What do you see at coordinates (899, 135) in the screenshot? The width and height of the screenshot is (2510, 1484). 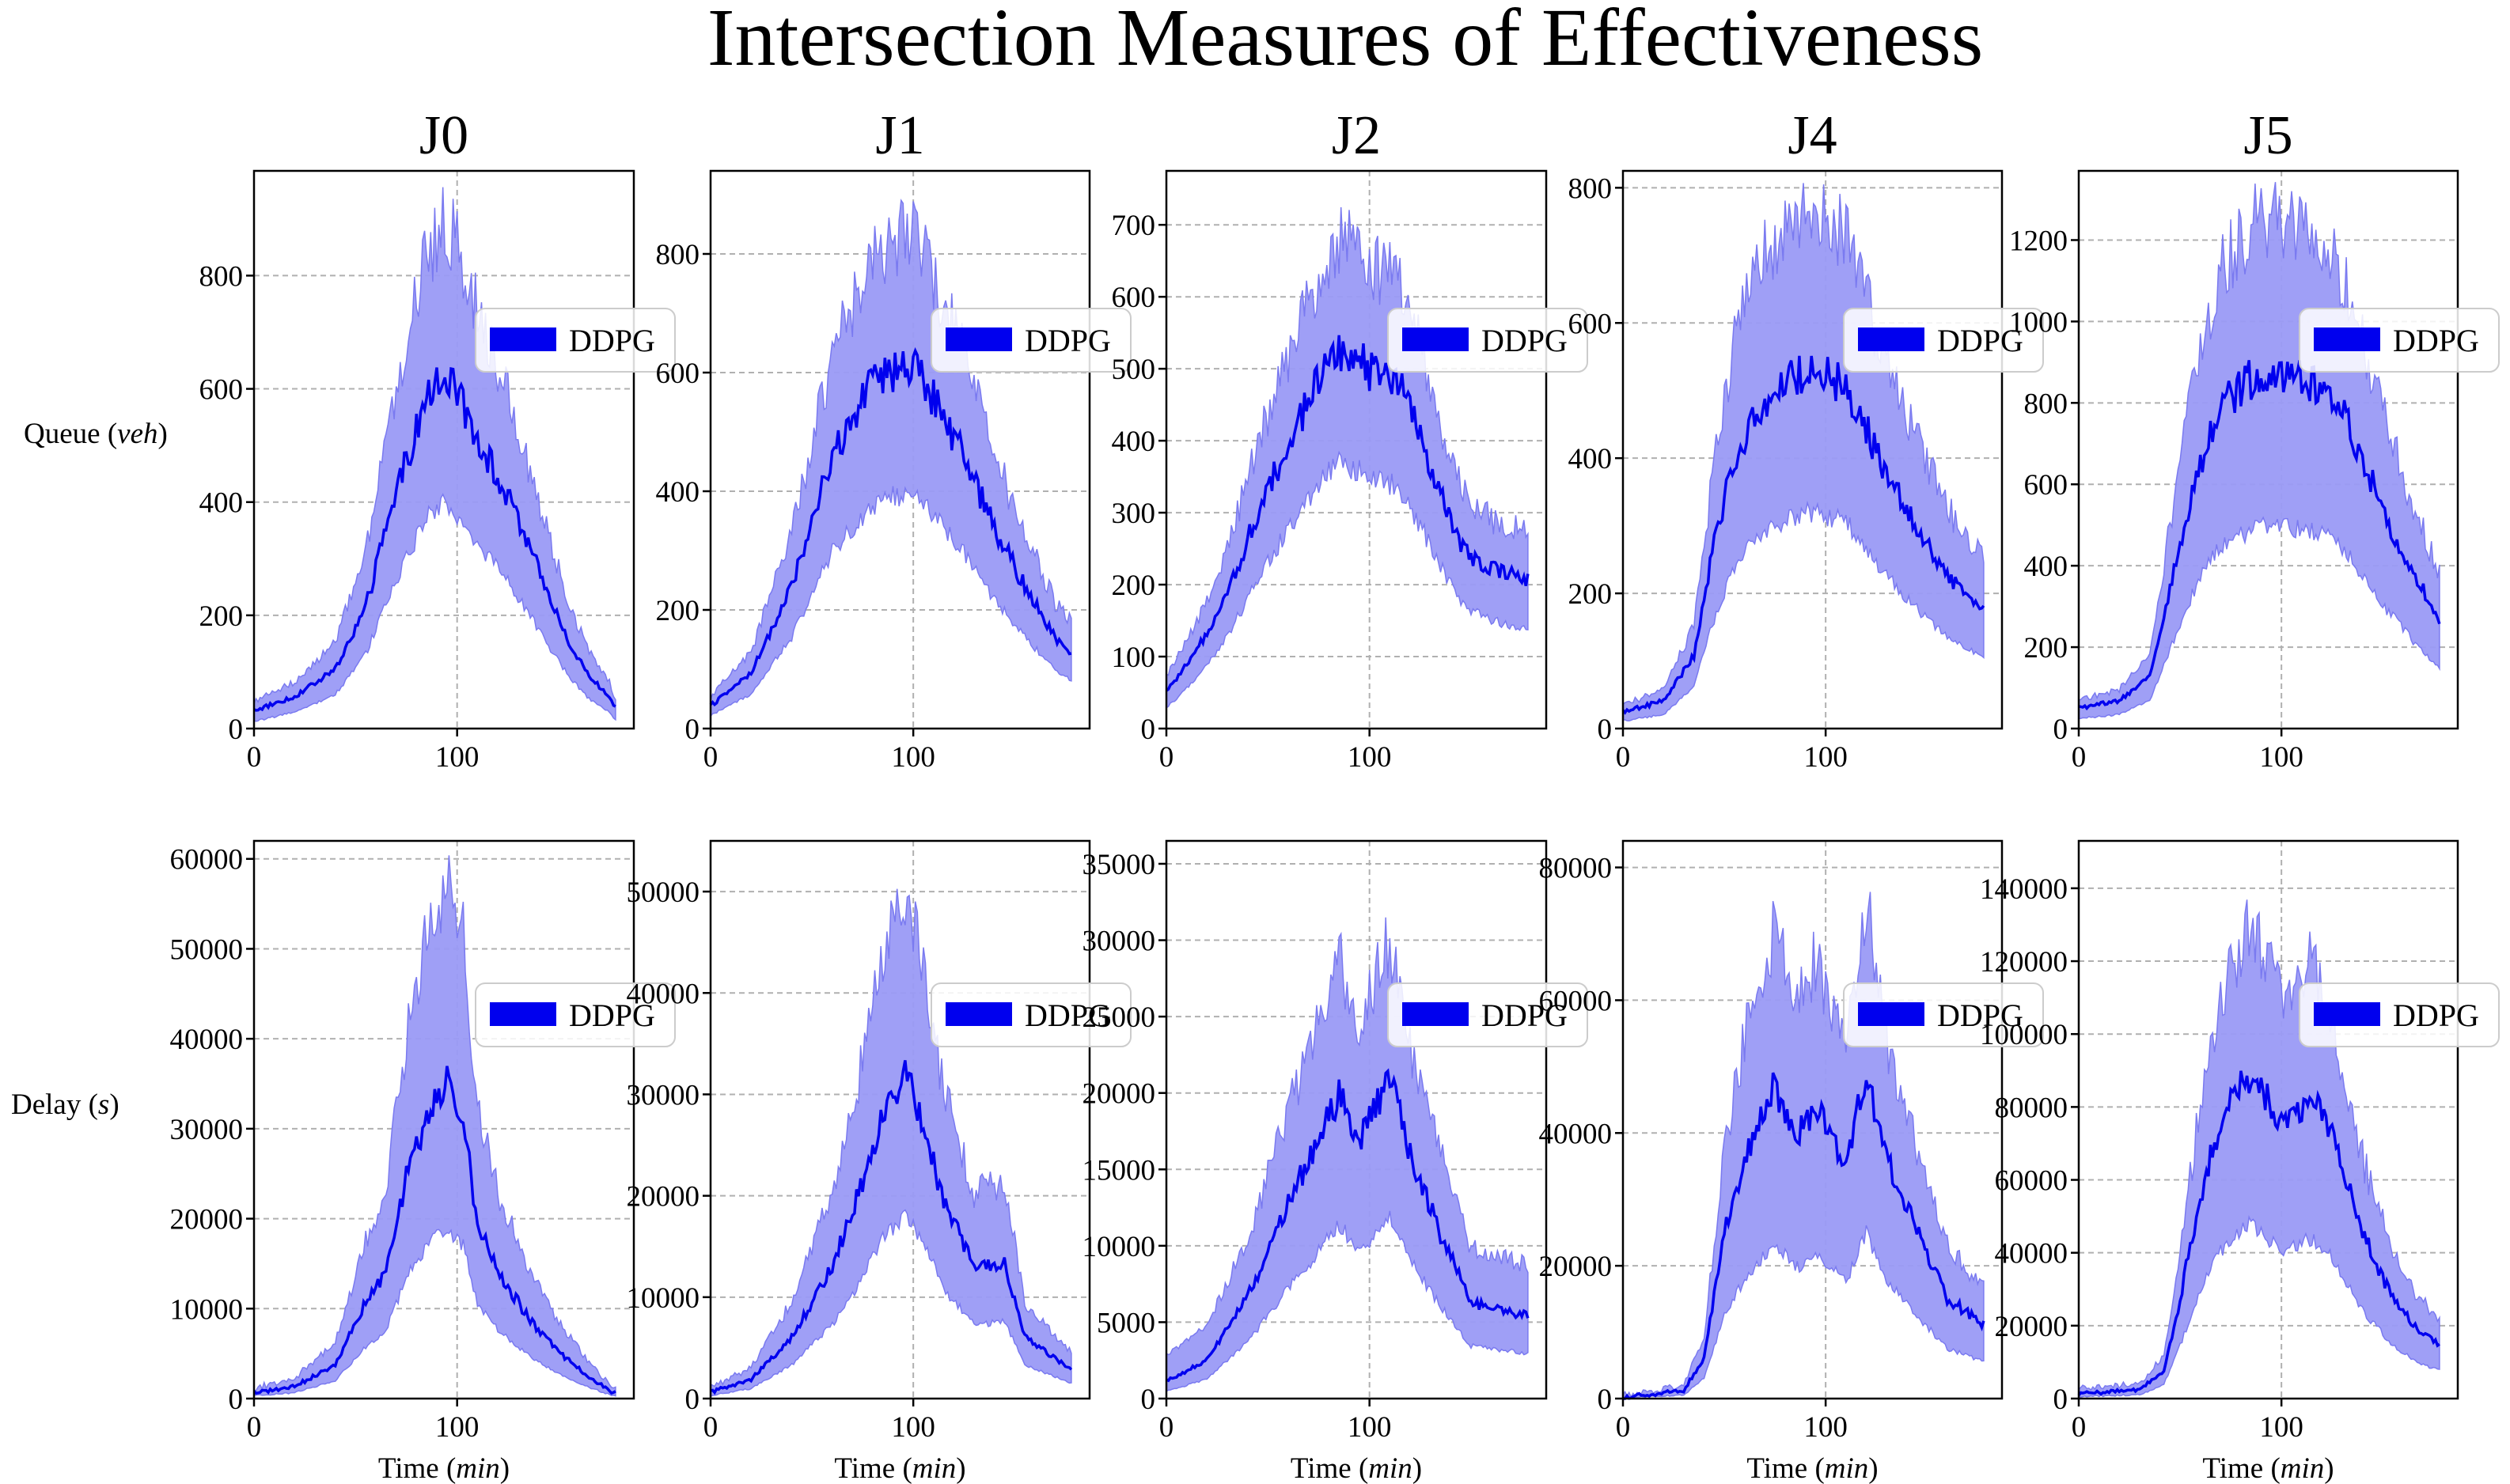 I see `panel-title: J1` at bounding box center [899, 135].